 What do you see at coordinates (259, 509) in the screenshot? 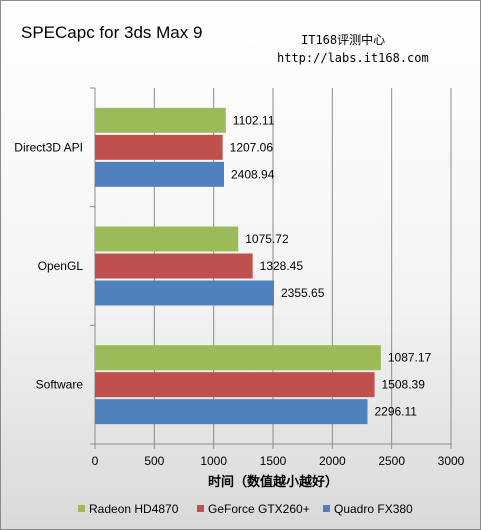
I see `legend-label-1: GeForce GTX260+` at bounding box center [259, 509].